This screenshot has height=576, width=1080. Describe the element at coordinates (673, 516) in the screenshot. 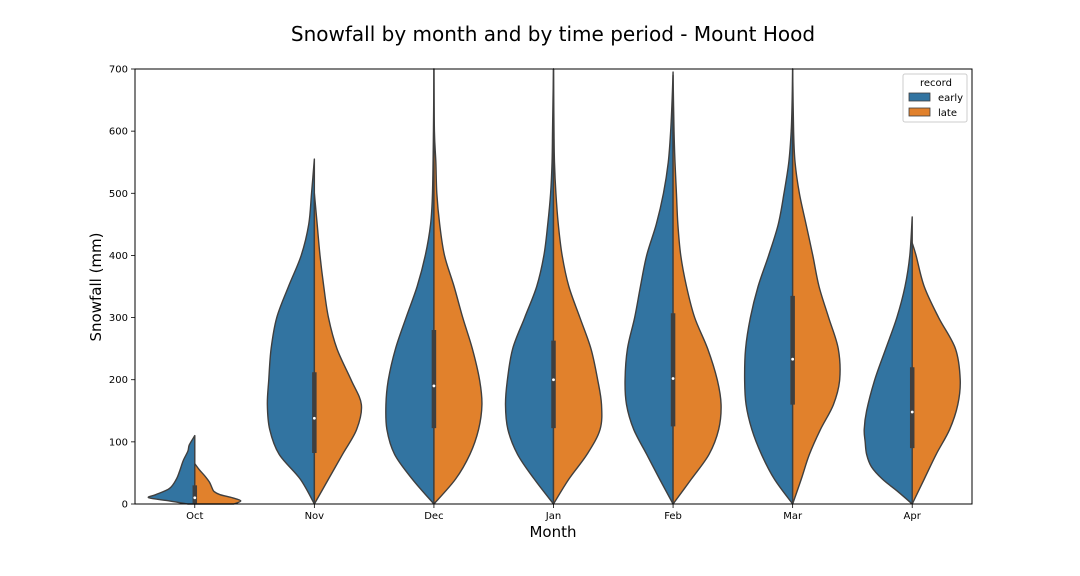

I see `x-tick-label-feb: Feb` at that location.